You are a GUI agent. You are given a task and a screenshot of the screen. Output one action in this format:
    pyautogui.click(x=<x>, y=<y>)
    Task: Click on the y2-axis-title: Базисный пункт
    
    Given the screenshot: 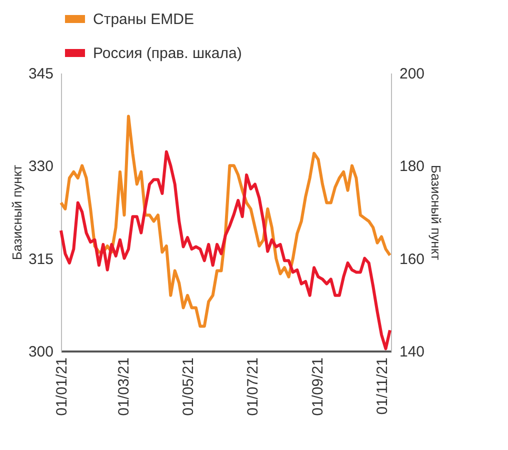 What is the action you would take?
    pyautogui.click(x=436, y=212)
    